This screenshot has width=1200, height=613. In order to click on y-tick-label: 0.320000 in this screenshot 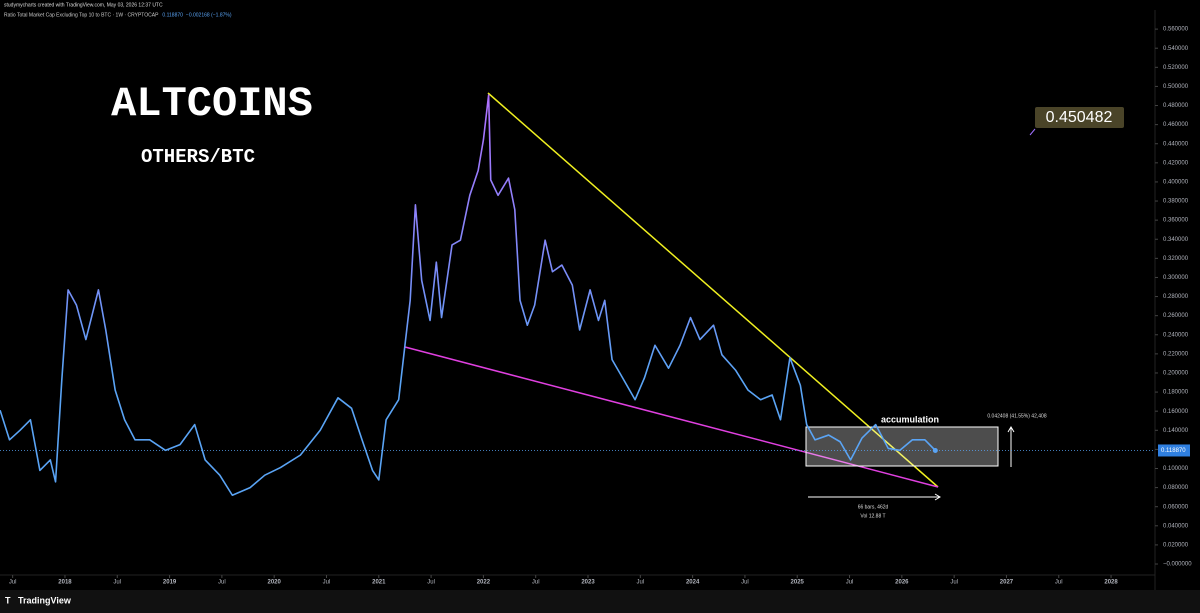, I will do `click(1176, 259)`.